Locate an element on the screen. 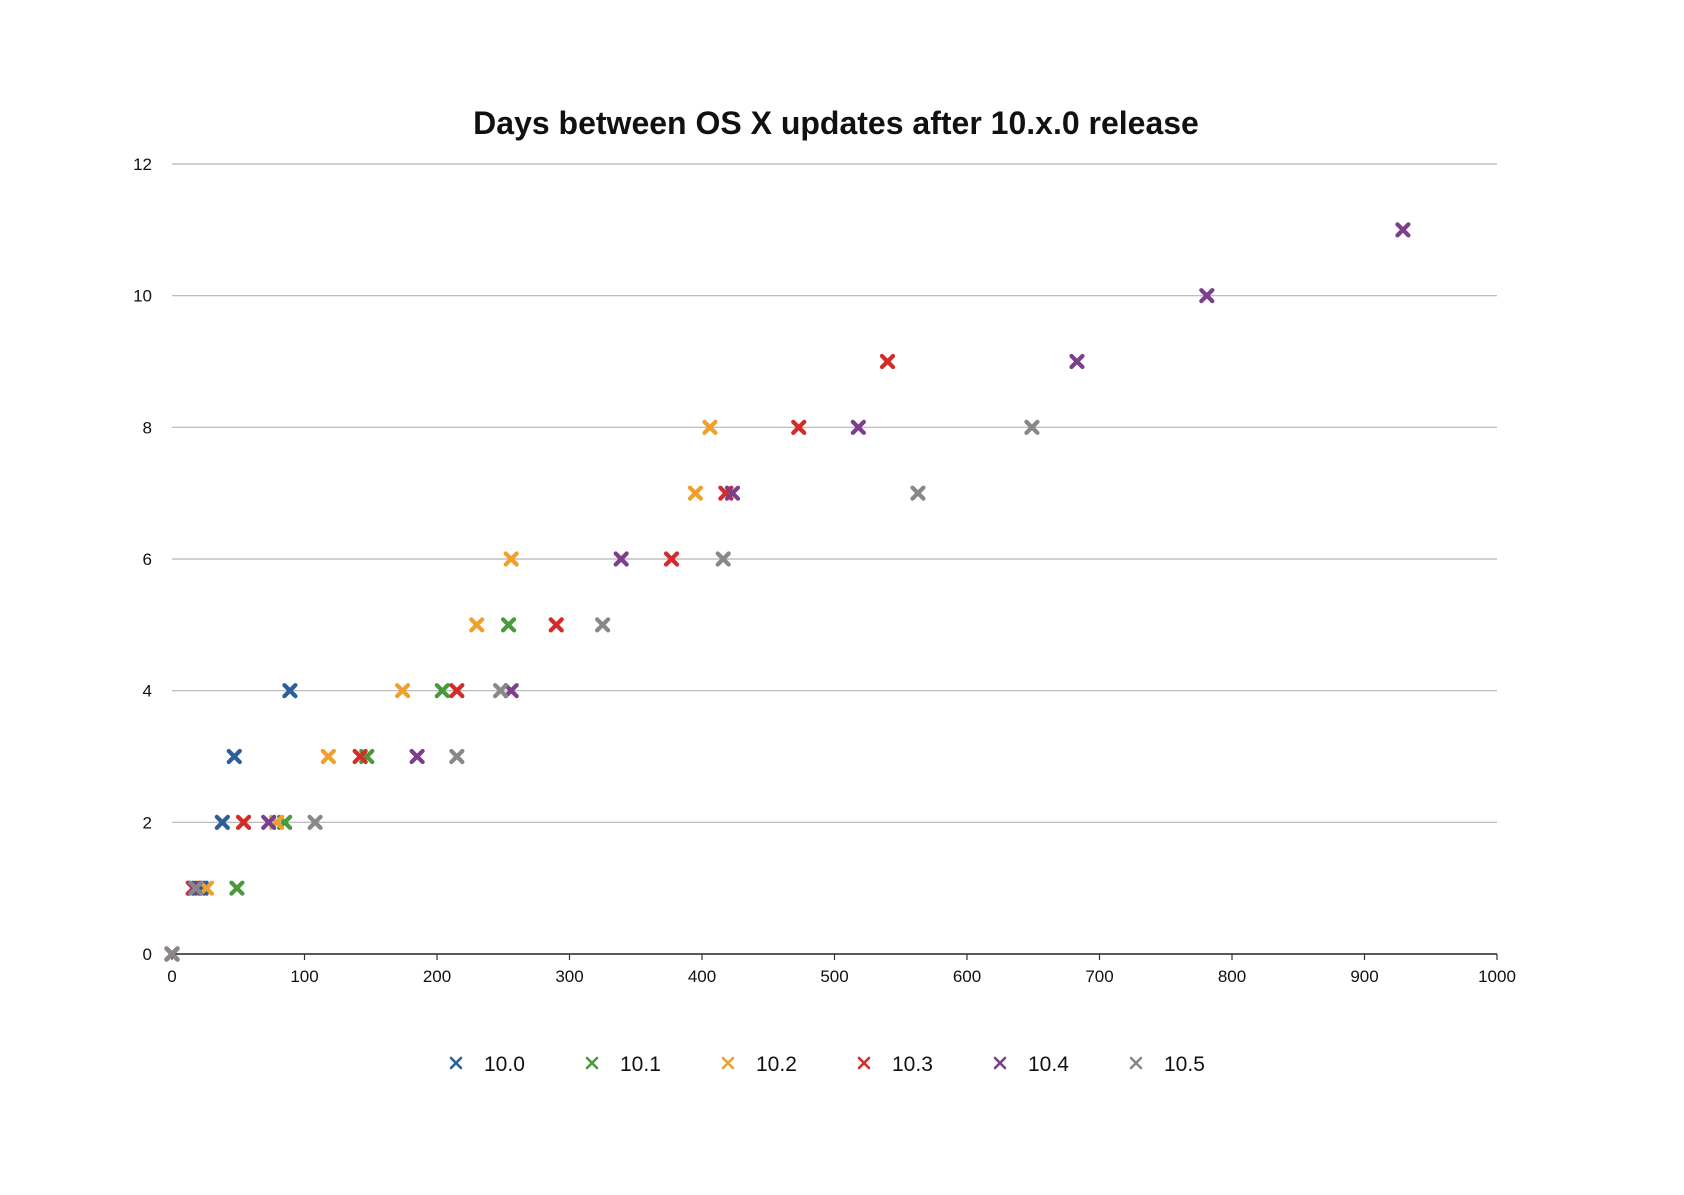 Image resolution: width=1684 pixels, height=1195 pixels. y-tick-label: 6 is located at coordinates (147, 559).